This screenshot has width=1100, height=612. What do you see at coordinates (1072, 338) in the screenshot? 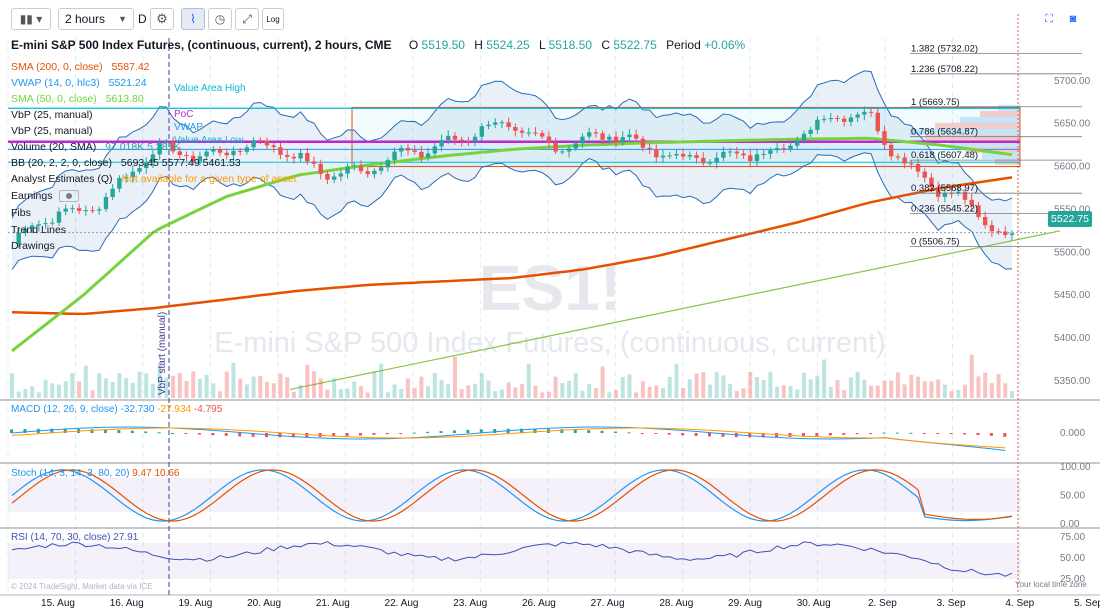
I see `price-tick-label: 5400.00` at bounding box center [1072, 338].